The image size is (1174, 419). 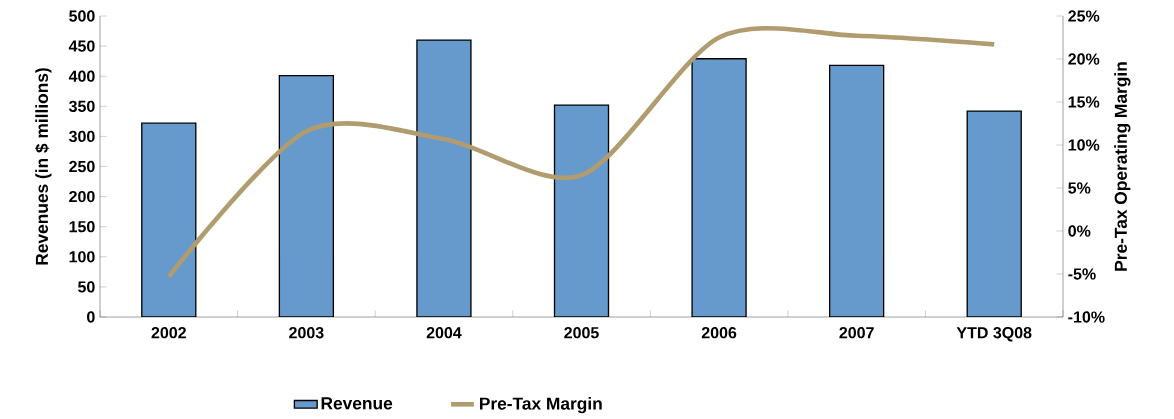 What do you see at coordinates (43, 166) in the screenshot?
I see `y-axis-title: Revenues (in $ millions)` at bounding box center [43, 166].